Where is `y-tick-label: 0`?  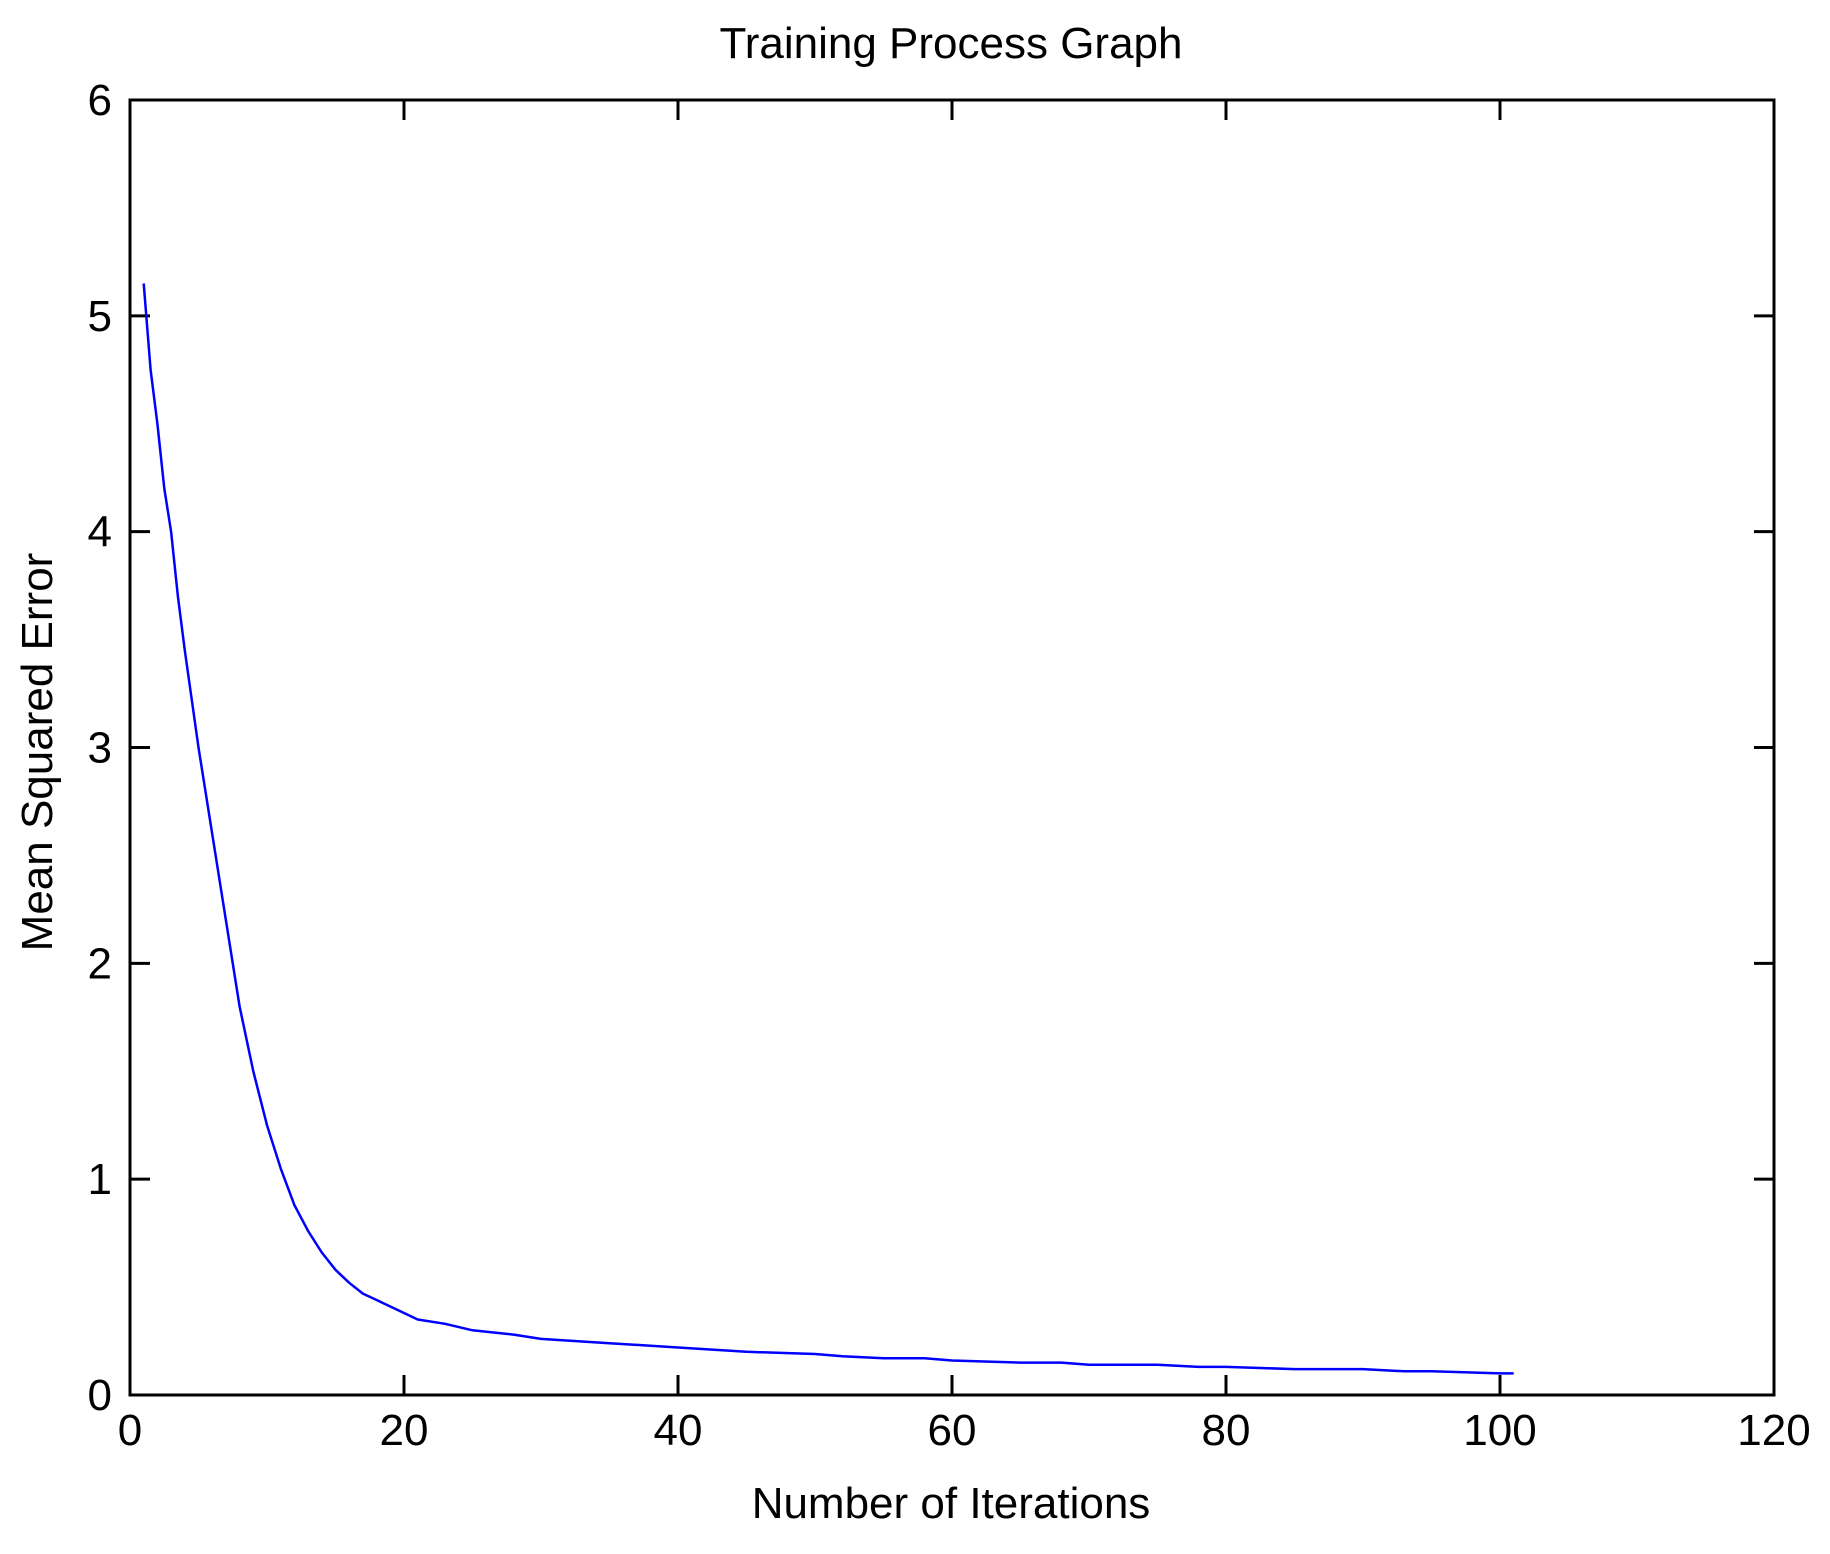
y-tick-label: 0 is located at coordinates (100, 1395).